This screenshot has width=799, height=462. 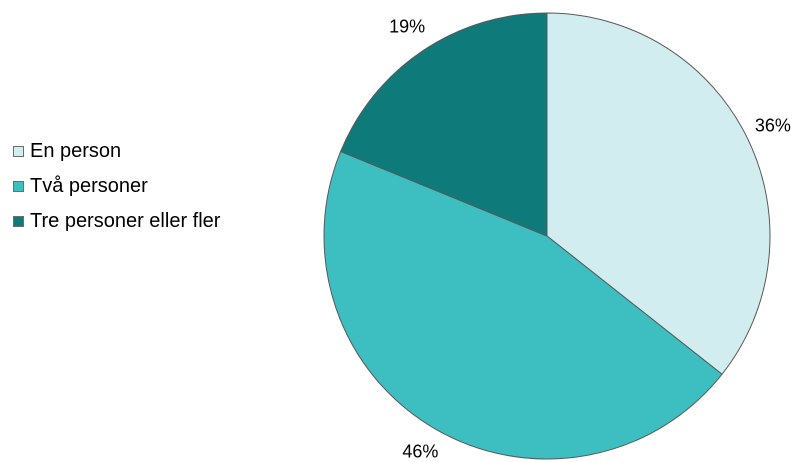 What do you see at coordinates (125, 221) in the screenshot?
I see `legend-label-tre-personer: Tre personer eller fler` at bounding box center [125, 221].